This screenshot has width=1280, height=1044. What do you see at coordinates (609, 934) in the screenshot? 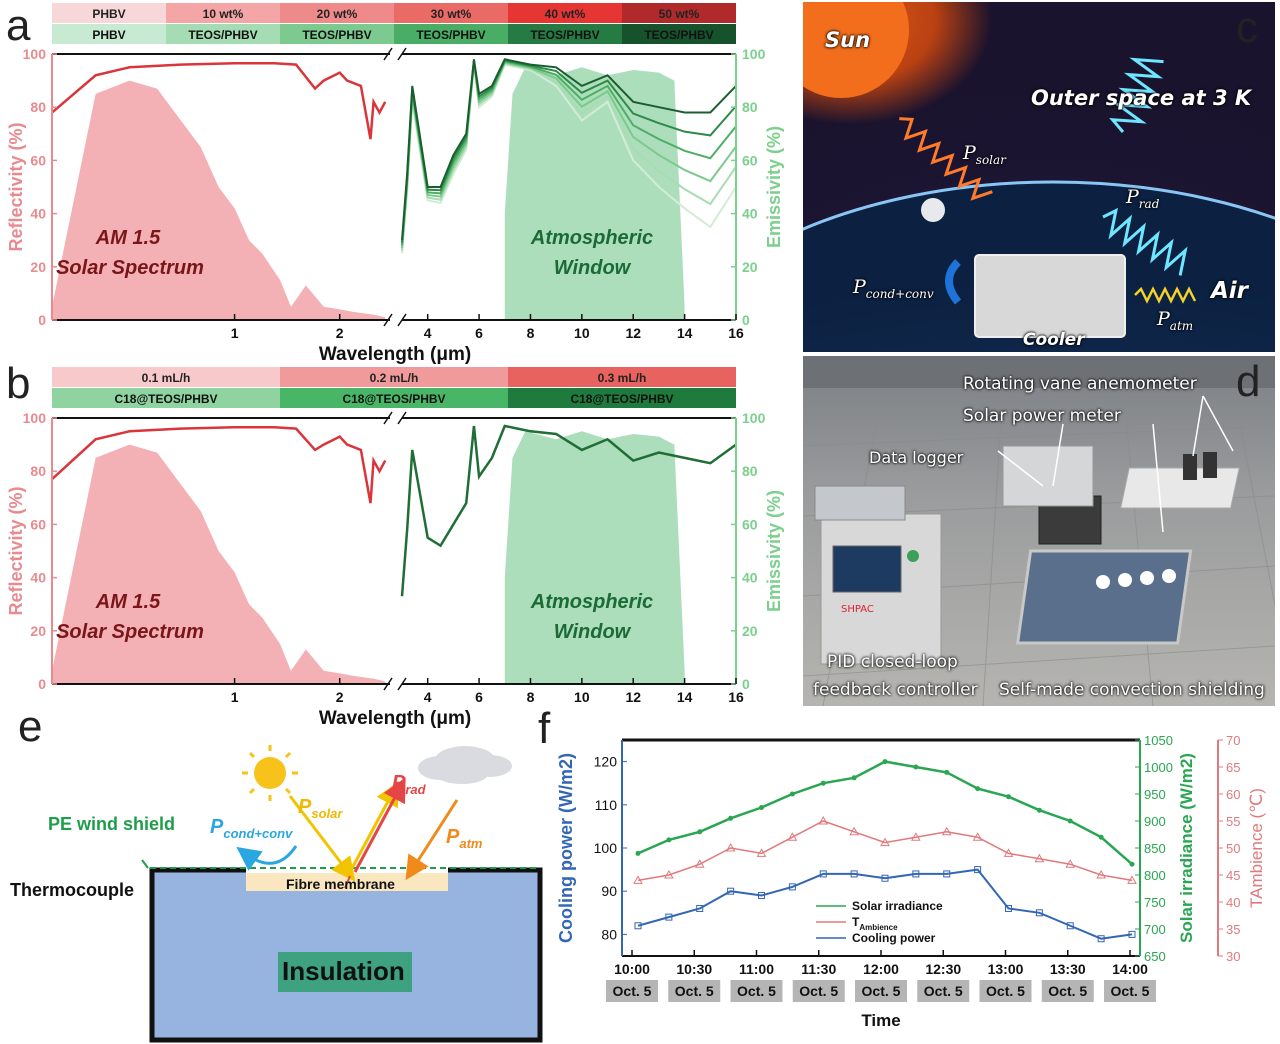
I see `ytick-left-label: 80` at bounding box center [609, 934].